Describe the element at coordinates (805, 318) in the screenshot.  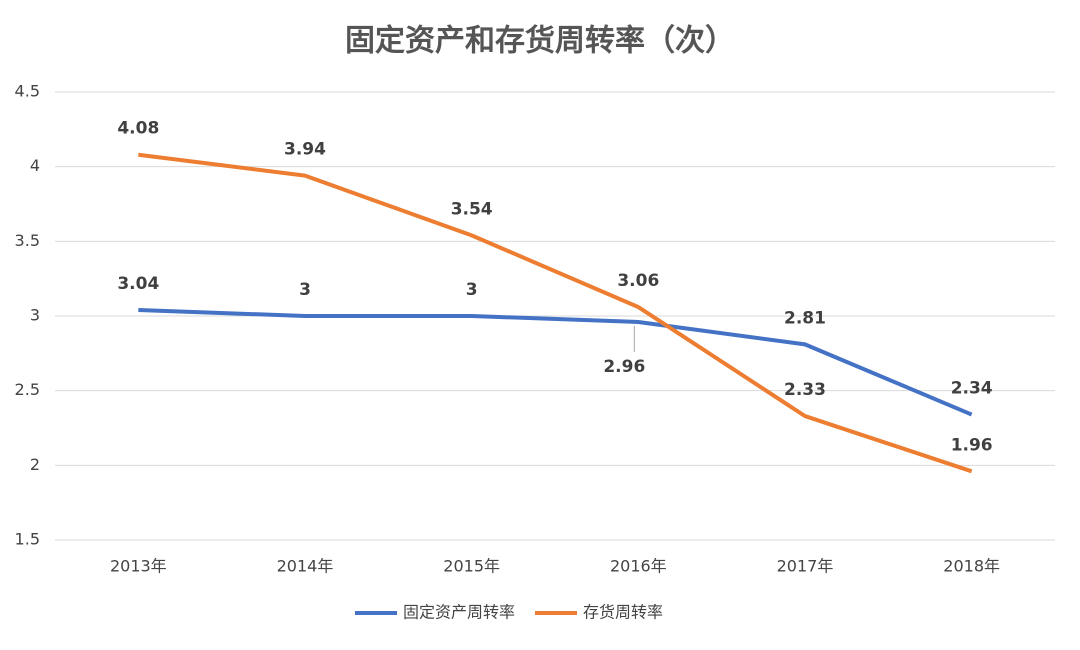
I see `data-label: 2.81` at that location.